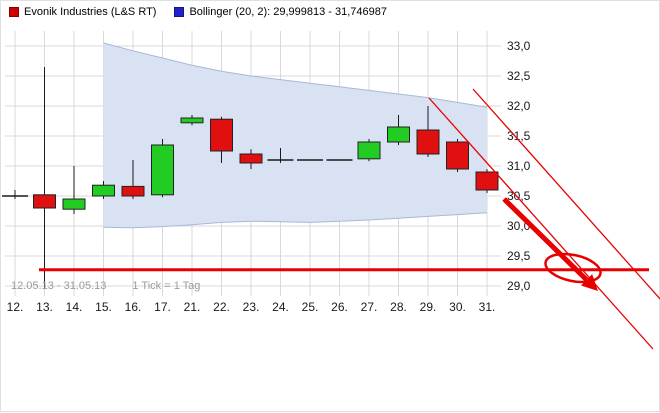  Describe the element at coordinates (519, 286) in the screenshot. I see `svg-text: 29,0` at that location.